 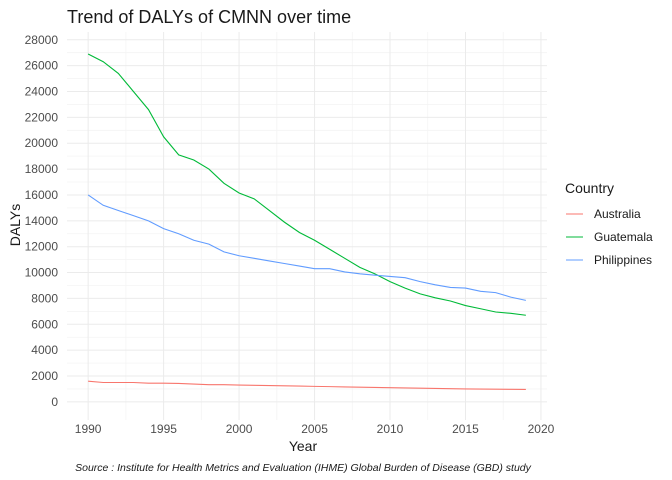 What do you see at coordinates (44, 350) in the screenshot?
I see `y-tick-label: 4000` at bounding box center [44, 350].